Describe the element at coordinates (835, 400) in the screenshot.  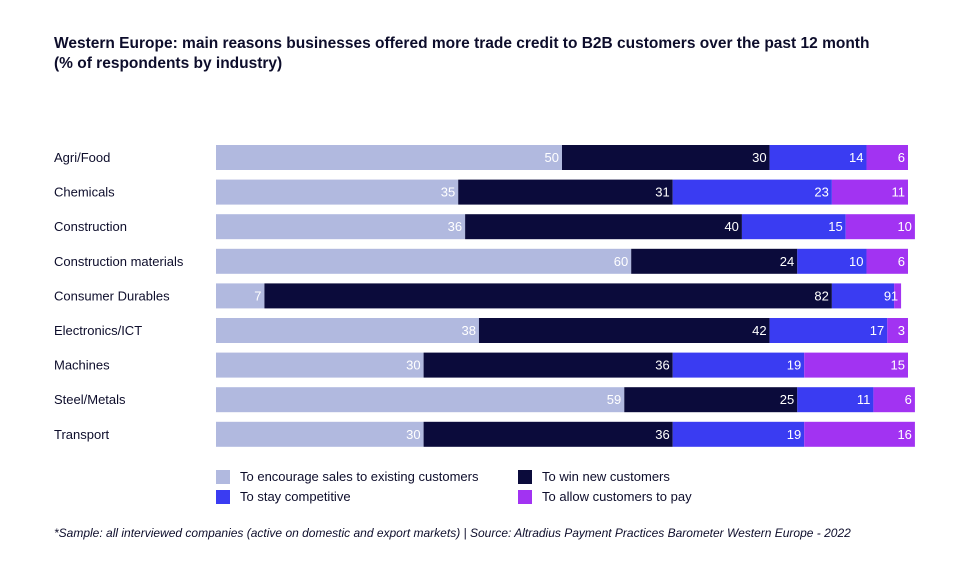
I see `bar-segment-steel-metals-to-stay-competitive` at that location.